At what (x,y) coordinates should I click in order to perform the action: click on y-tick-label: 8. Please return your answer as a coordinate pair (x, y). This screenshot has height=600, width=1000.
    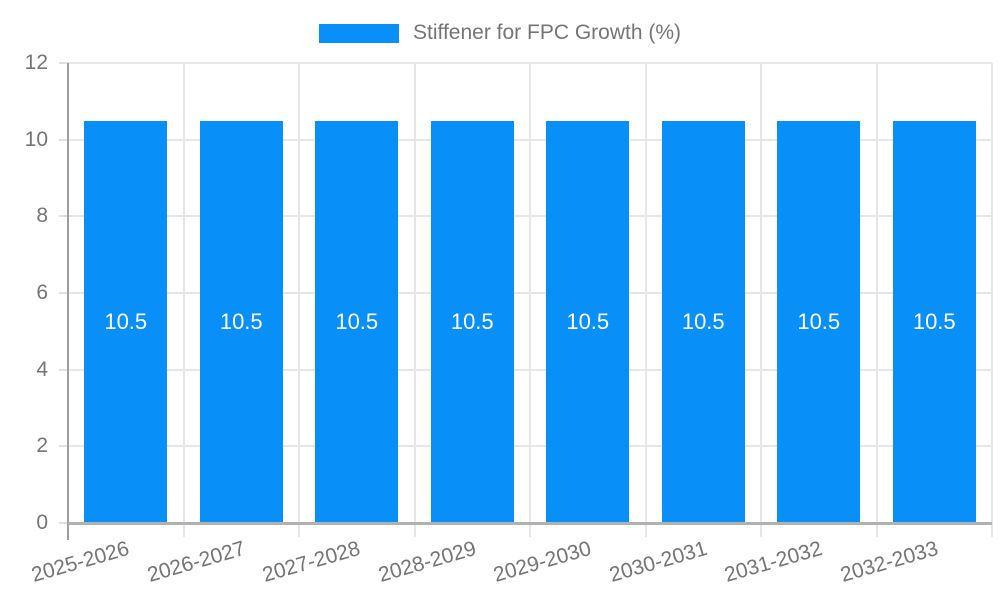
    Looking at the image, I should click on (42, 216).